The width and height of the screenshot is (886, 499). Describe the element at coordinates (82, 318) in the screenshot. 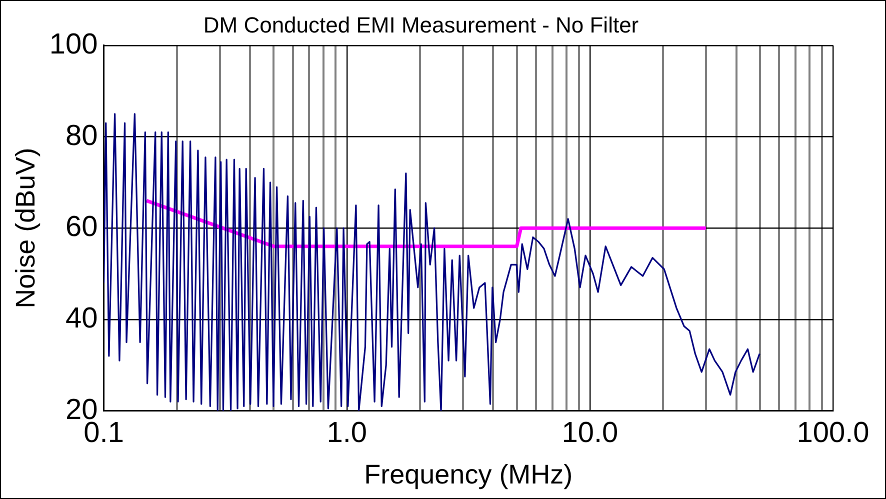

I see `y-tick-label: 40` at that location.